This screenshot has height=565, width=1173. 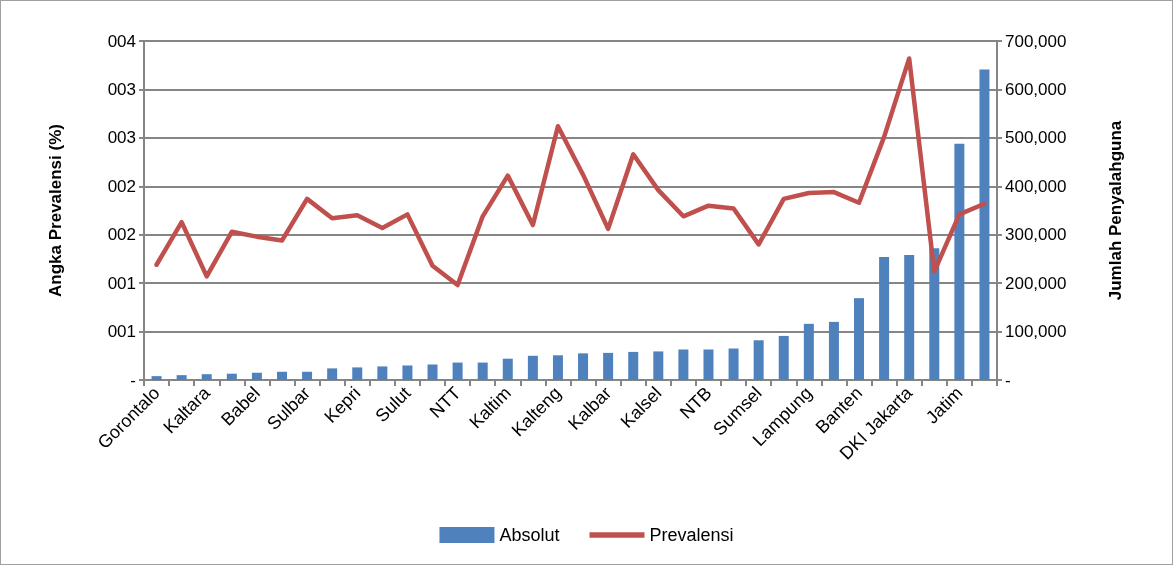 I want to click on y2-tick-label: 300,000, so click(x=1036, y=235).